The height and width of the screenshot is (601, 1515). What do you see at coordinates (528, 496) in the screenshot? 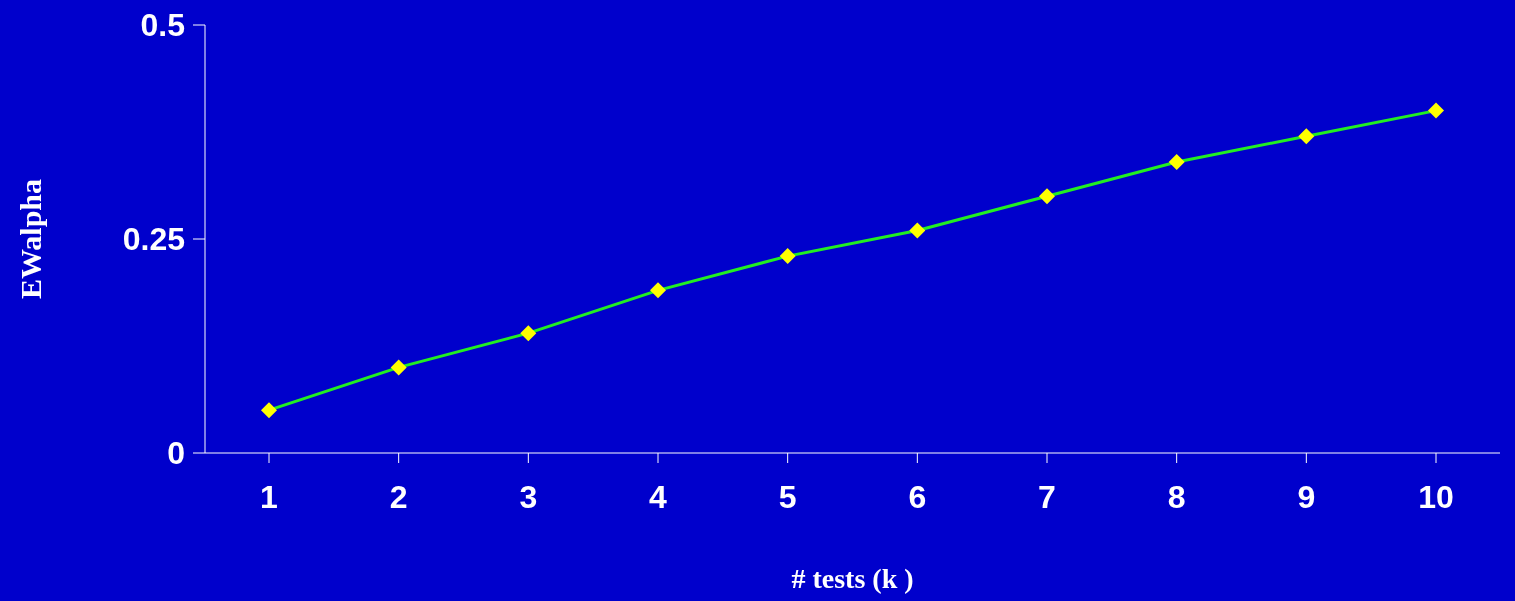
I see `x-tick-label: 3` at bounding box center [528, 496].